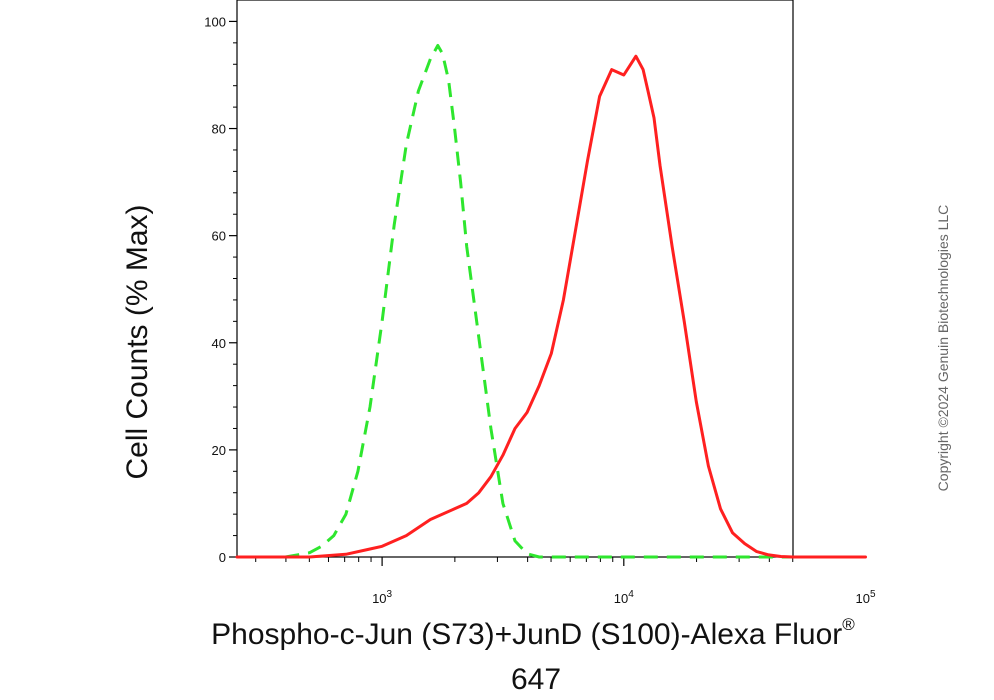 Image resolution: width=994 pixels, height=700 pixels. I want to click on y-tick-label: 20, so click(219, 450).